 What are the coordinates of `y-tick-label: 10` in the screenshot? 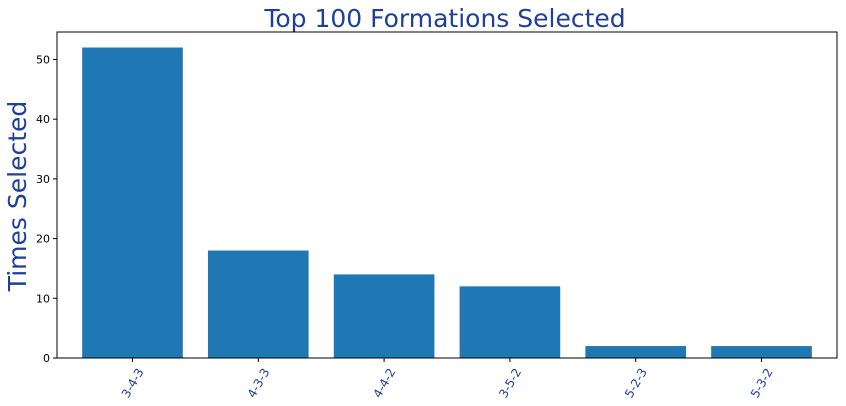 It's located at (43, 298).